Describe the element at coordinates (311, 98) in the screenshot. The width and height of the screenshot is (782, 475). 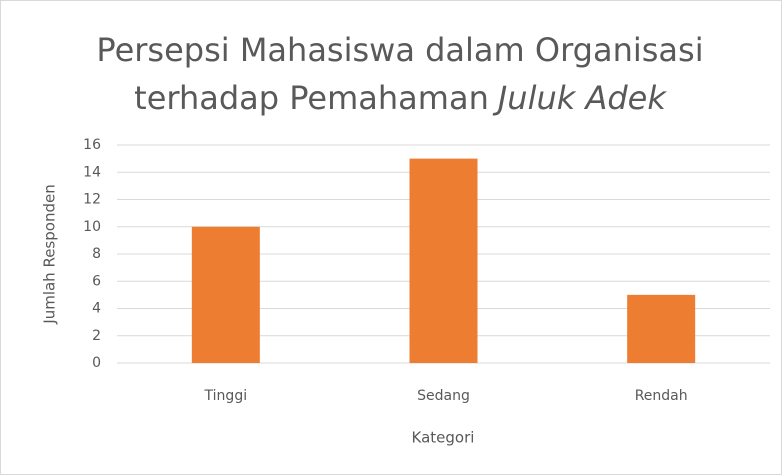
I see `title-line: terhadap Pemahaman` at that location.